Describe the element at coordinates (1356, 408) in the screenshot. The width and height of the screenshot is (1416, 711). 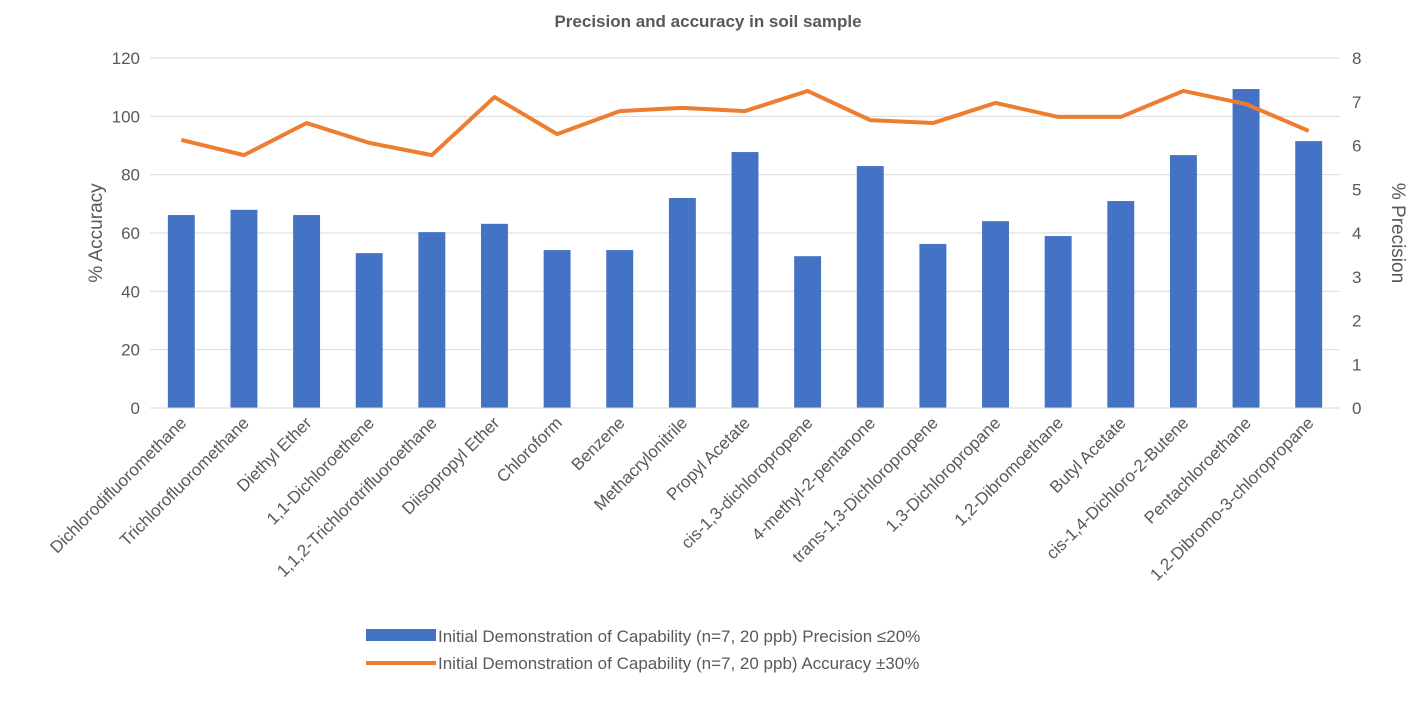
I see `y2-tick-label: 0` at that location.